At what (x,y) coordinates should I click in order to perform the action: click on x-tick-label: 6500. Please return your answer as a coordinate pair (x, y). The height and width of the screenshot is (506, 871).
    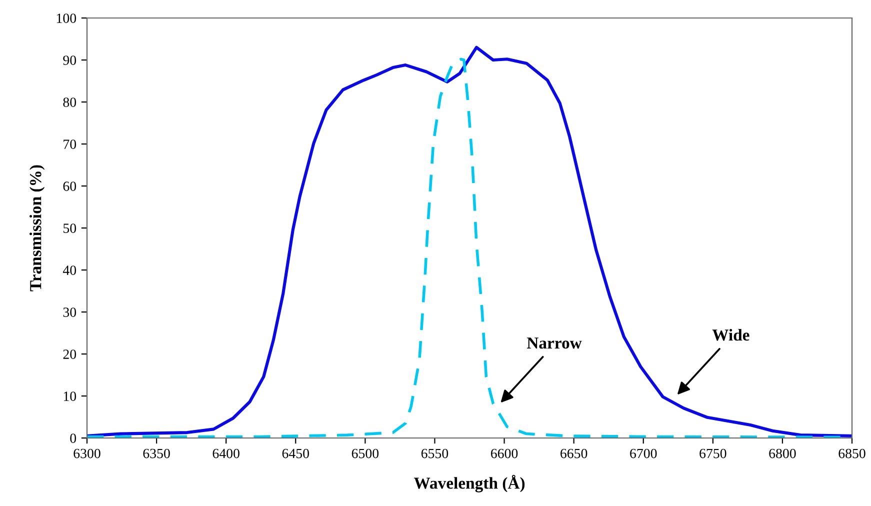
    Looking at the image, I should click on (365, 453).